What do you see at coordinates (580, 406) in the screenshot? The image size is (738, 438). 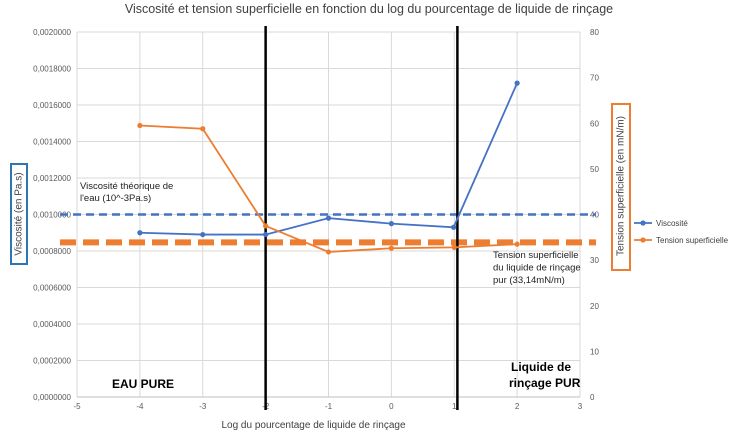 I see `x-tick-label: 3` at bounding box center [580, 406].